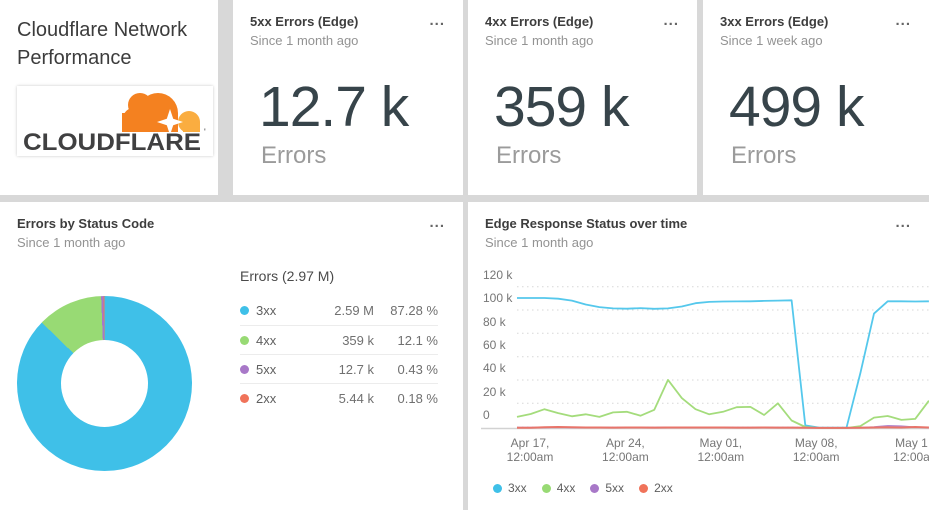 The height and width of the screenshot is (510, 929). Describe the element at coordinates (495, 345) in the screenshot. I see `svg-text: 60 k` at that location.